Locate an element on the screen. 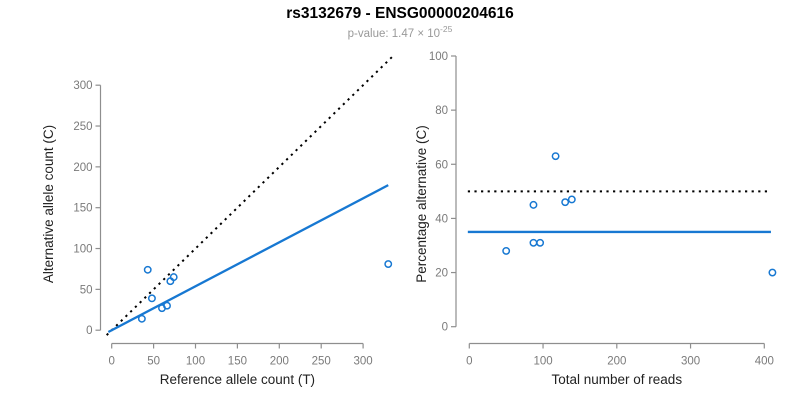 The width and height of the screenshot is (800, 400). pvalue-text: p-value: 1.47 × 10 is located at coordinates (394, 33).